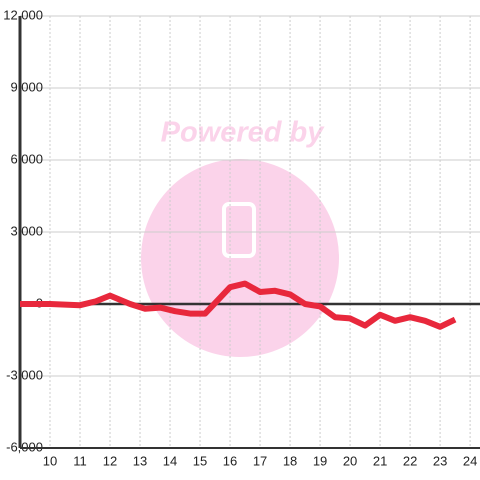 The image size is (480, 480). Describe the element at coordinates (320, 460) in the screenshot. I see `x-tick-label: 19` at that location.